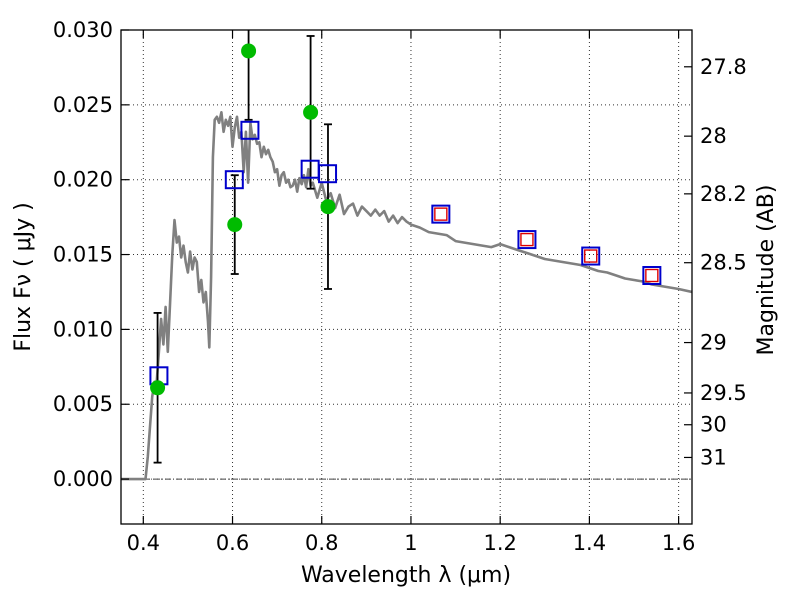 This screenshot has width=800, height=604. Describe the element at coordinates (83, 479) in the screenshot. I see `y-tick-label: 0.000` at that location.